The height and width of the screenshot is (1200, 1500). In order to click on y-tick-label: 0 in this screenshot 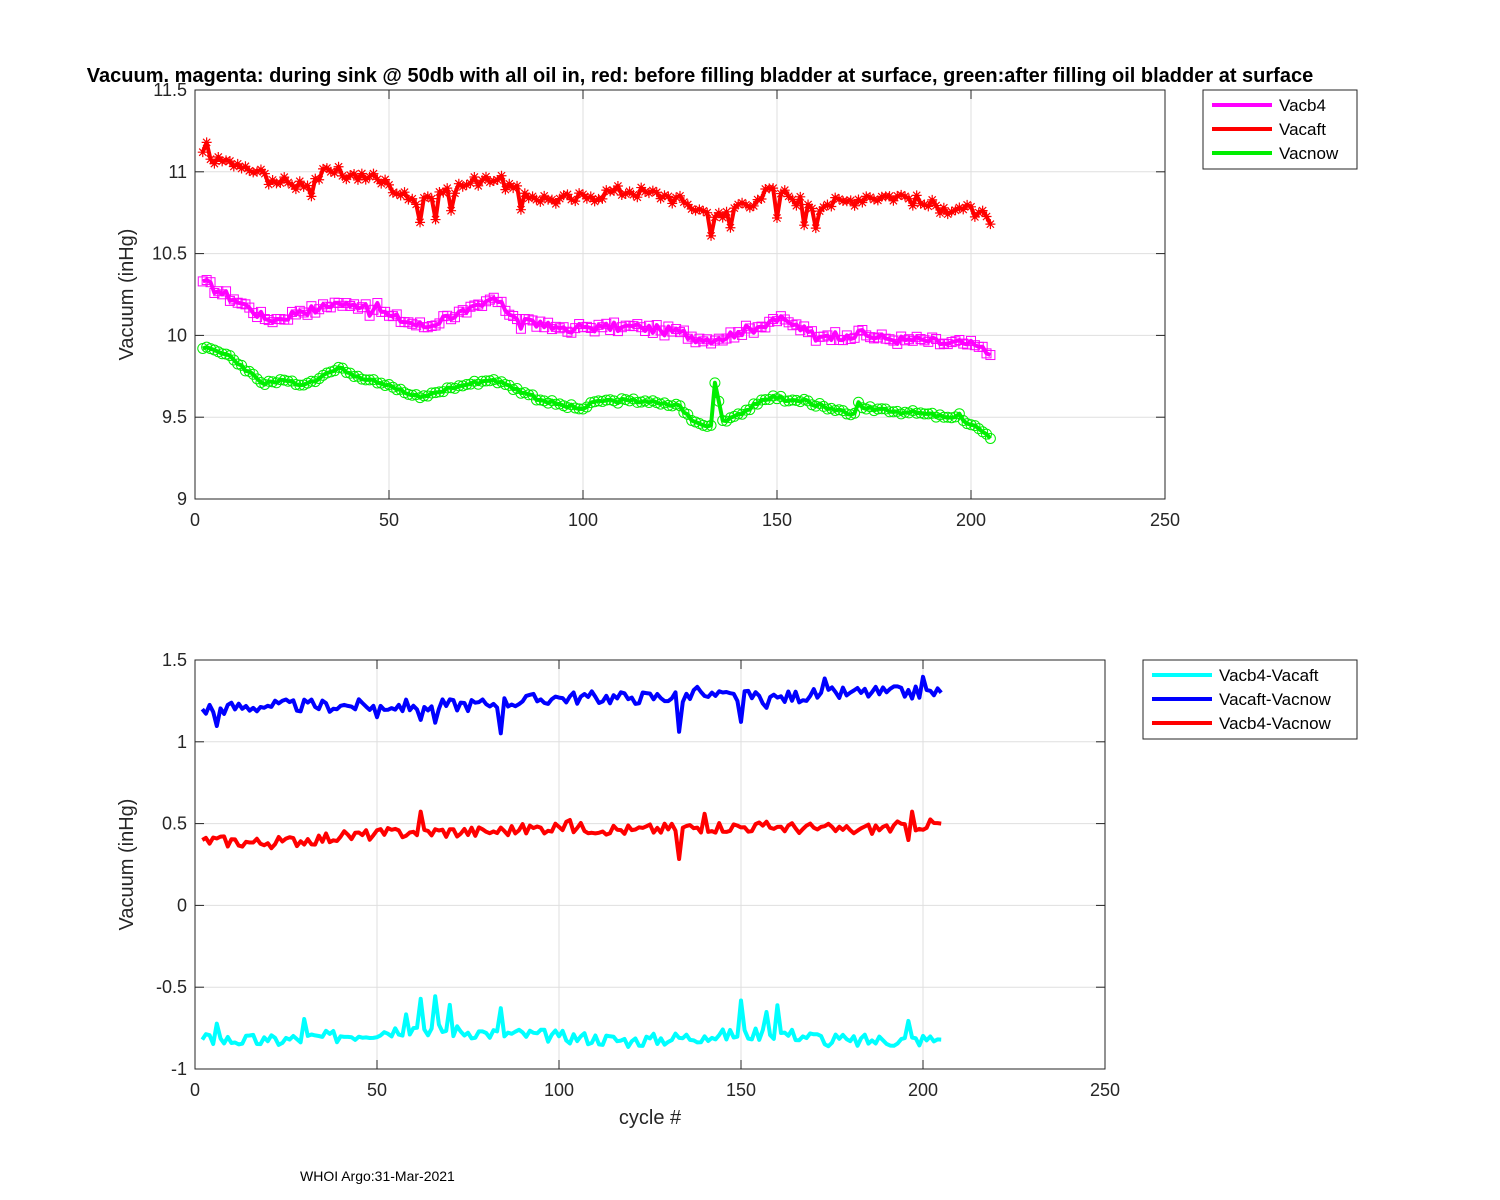, I will do `click(182, 905)`.